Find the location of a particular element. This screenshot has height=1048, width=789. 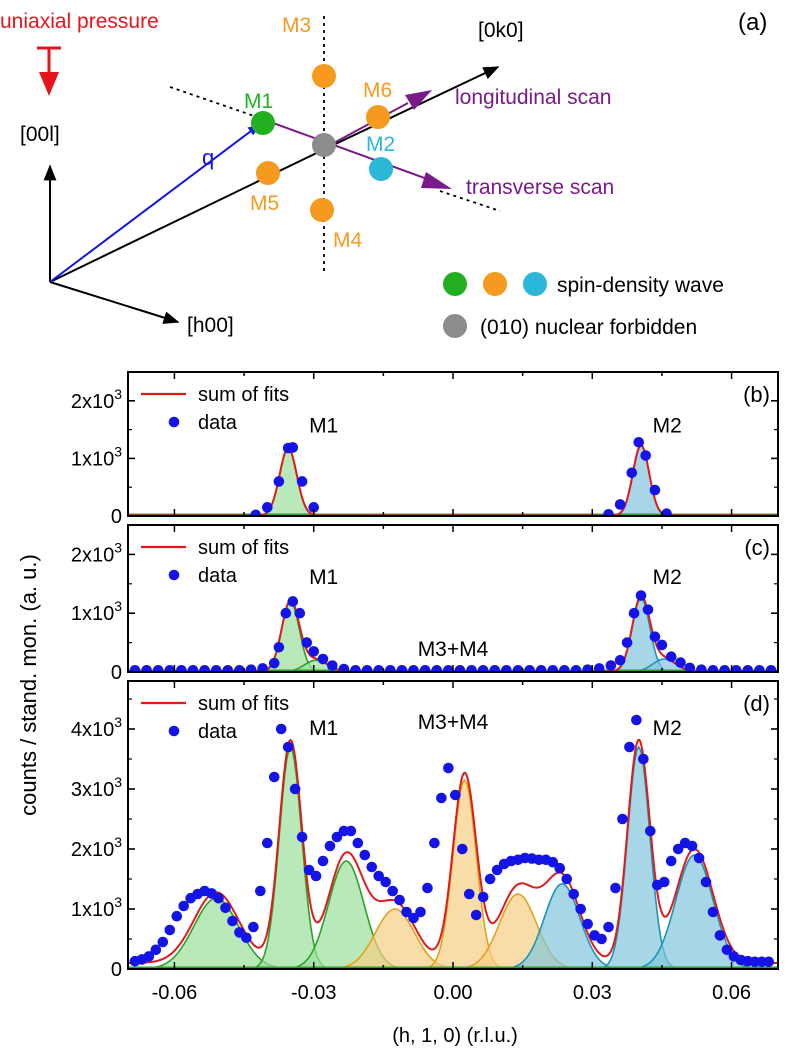

legend-cyan-dot is located at coordinates (535, 284).